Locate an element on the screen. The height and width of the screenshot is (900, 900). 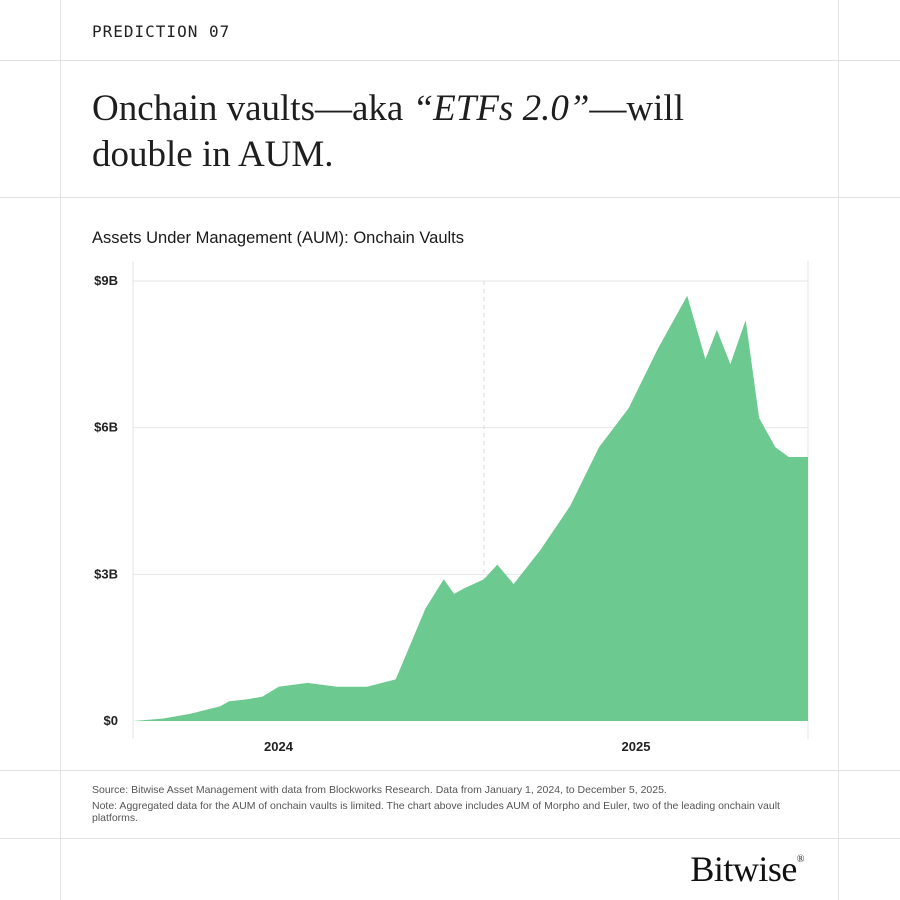
frame-line-chart is located at coordinates (450, 770).